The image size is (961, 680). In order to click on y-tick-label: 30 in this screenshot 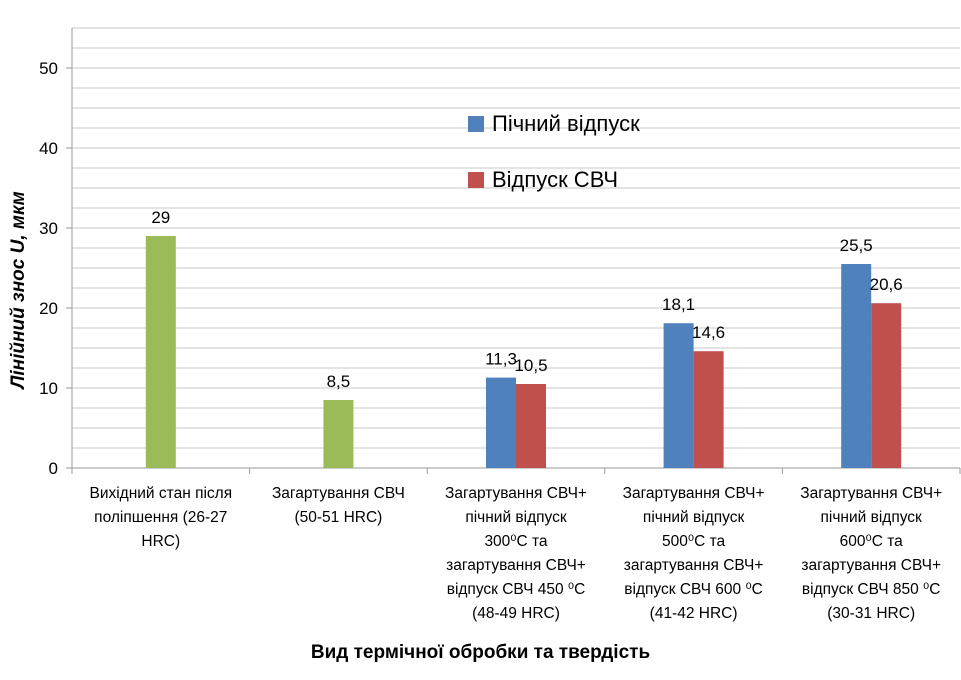, I will do `click(48, 228)`.